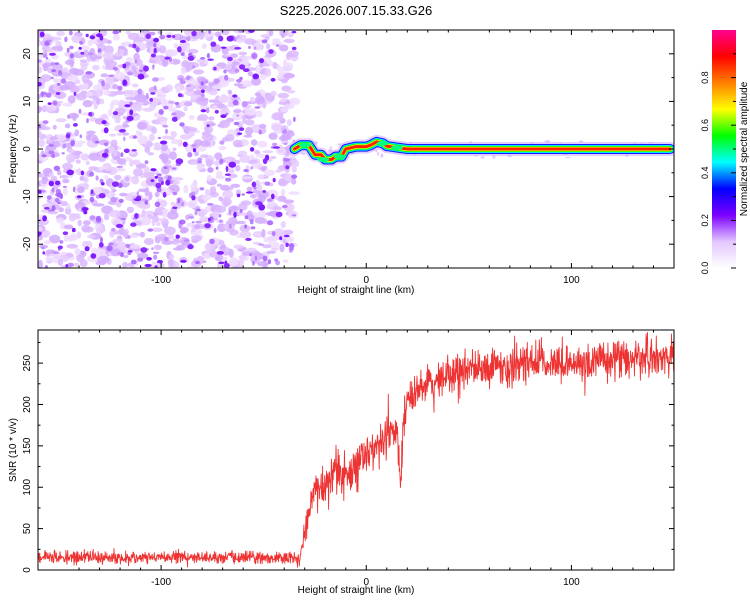  I want to click on snr-y-tick-label: 0, so click(27, 570).